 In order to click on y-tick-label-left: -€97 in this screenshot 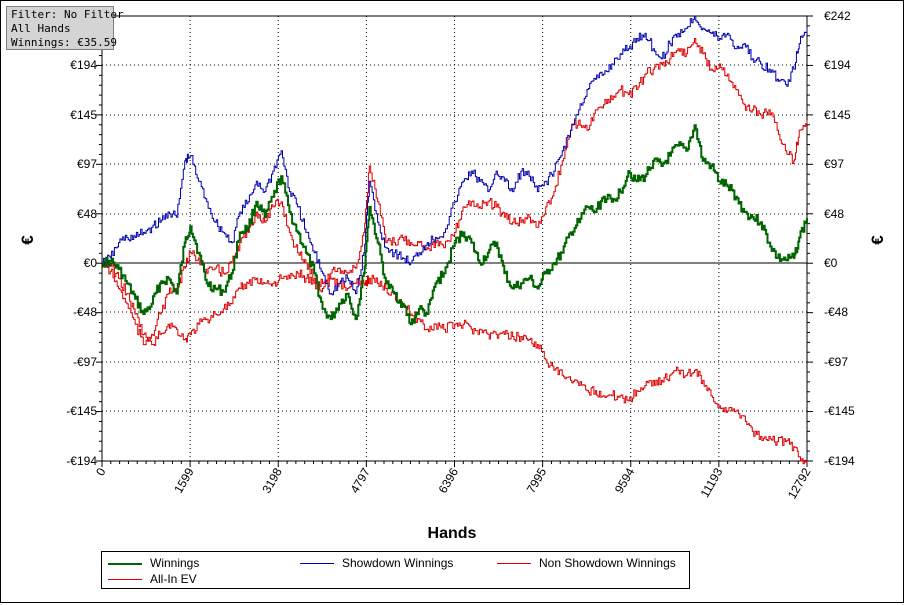, I will do `click(85, 362)`.